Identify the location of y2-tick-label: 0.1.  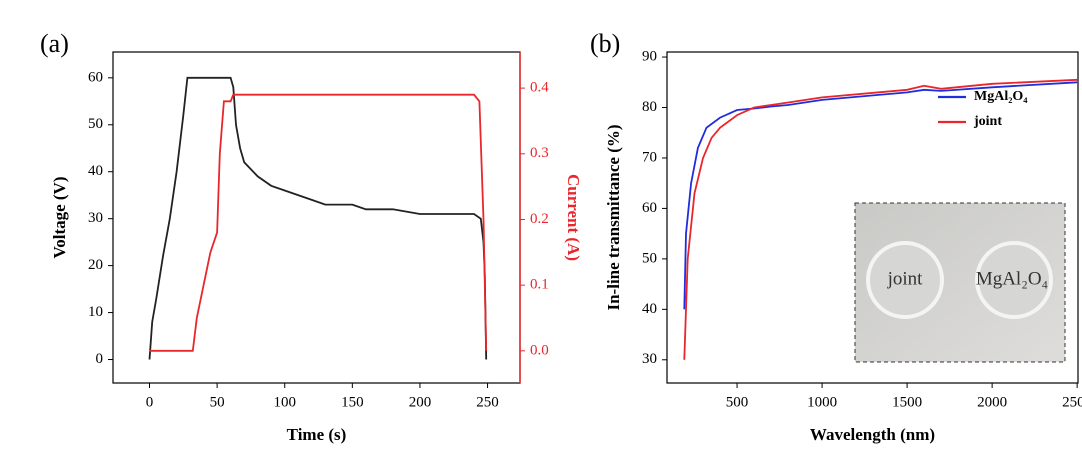
(539, 285).